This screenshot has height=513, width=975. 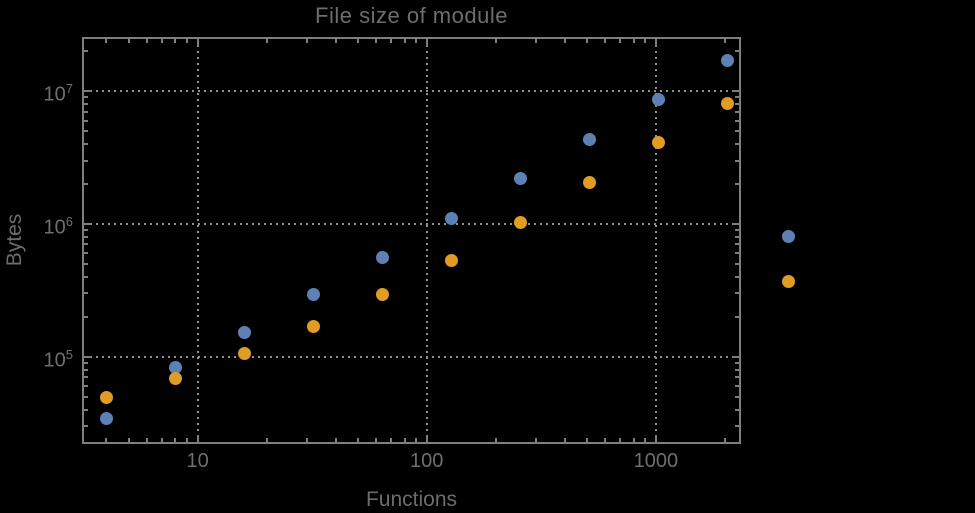 What do you see at coordinates (58, 359) in the screenshot?
I see `y-tick-label: 10⁵` at bounding box center [58, 359].